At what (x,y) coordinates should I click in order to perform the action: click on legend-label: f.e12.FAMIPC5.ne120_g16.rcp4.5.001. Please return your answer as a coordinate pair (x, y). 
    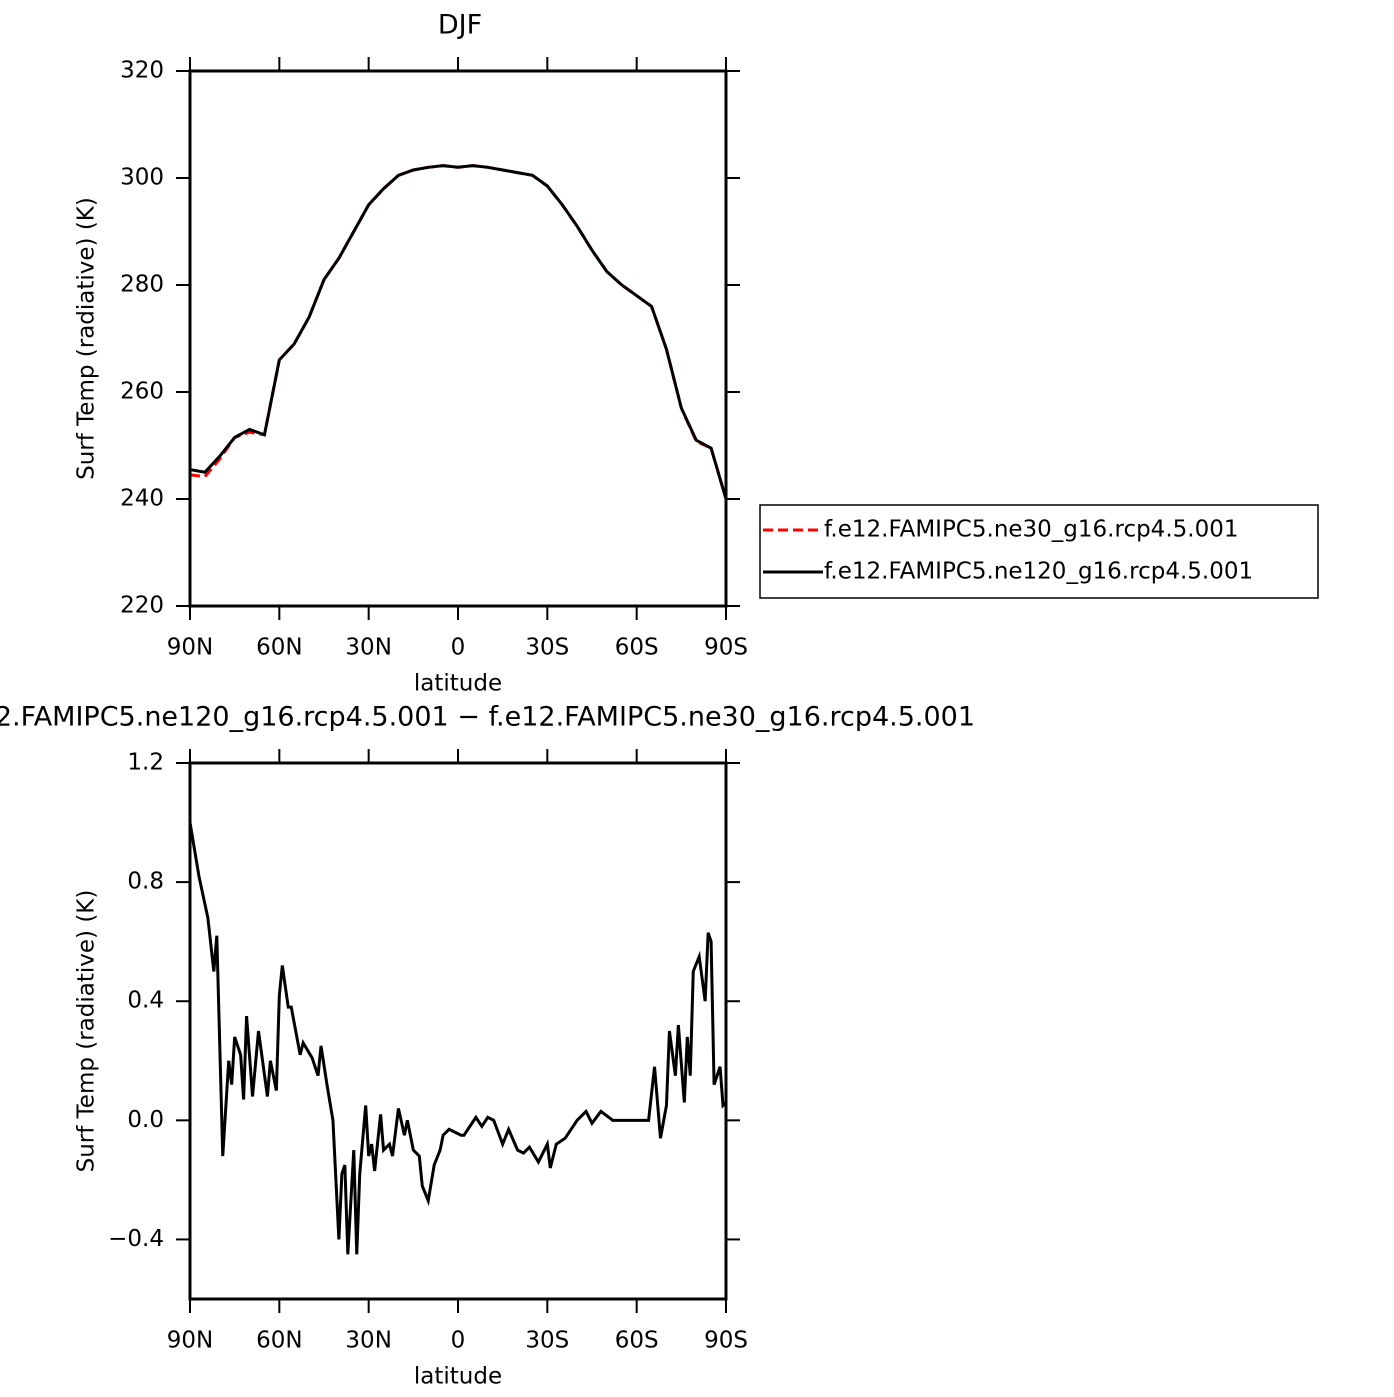
    Looking at the image, I should click on (1038, 572).